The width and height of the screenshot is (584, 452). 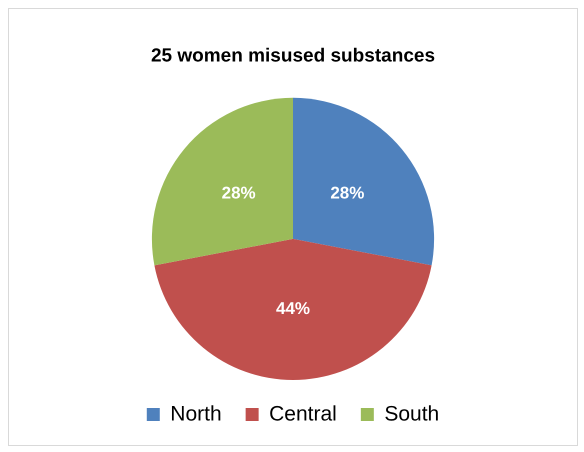 What do you see at coordinates (412, 414) in the screenshot?
I see `legend-label: South` at bounding box center [412, 414].